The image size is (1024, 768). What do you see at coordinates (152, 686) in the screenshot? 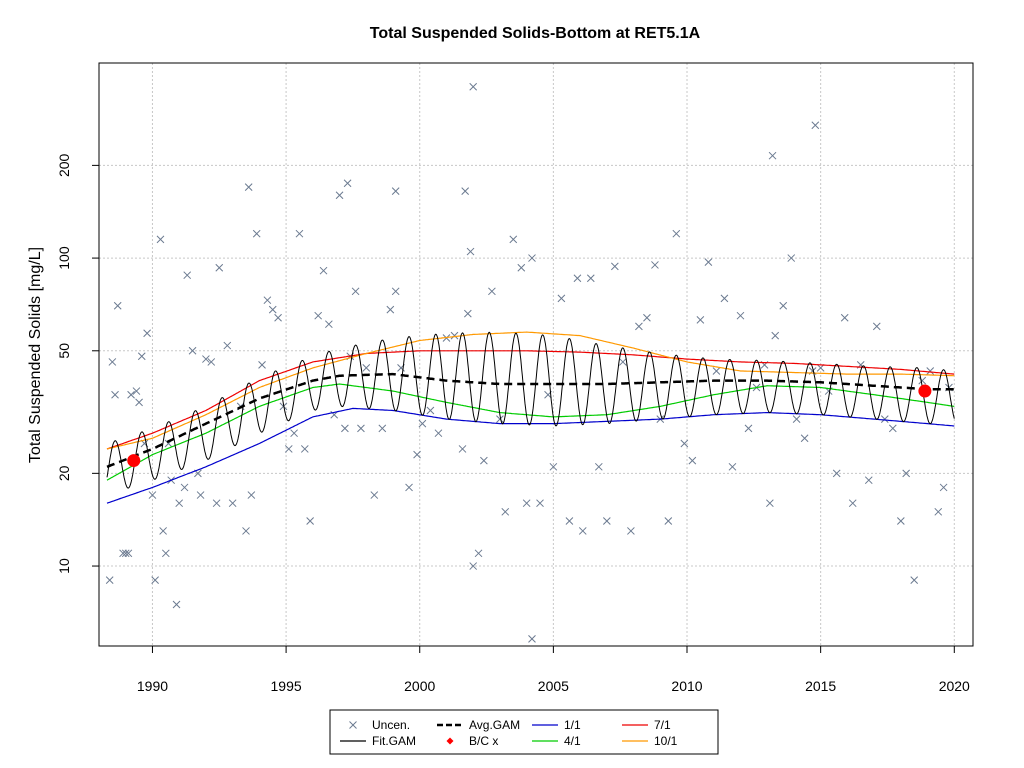
I see `x-tick-label: 1990` at bounding box center [152, 686].